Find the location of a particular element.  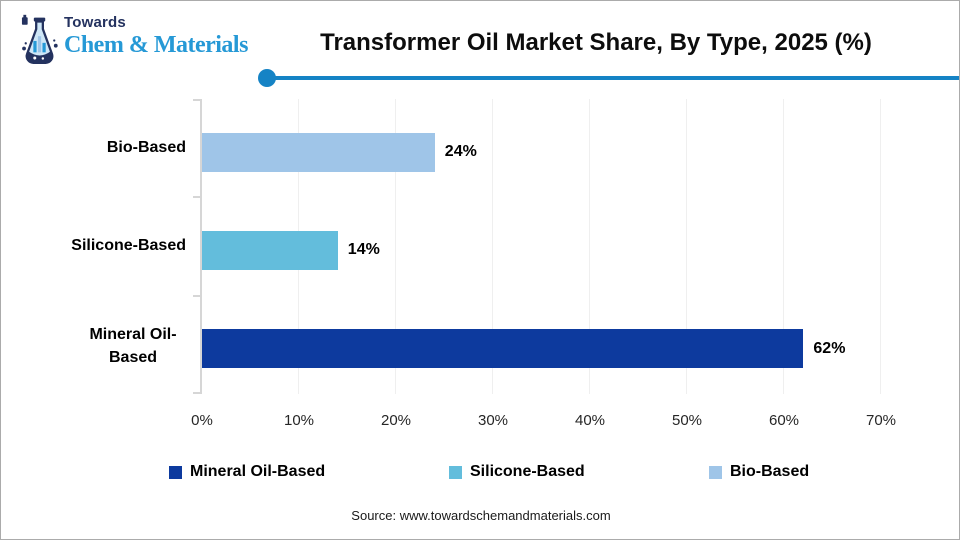

logo-towards-text: Towards is located at coordinates (95, 22).